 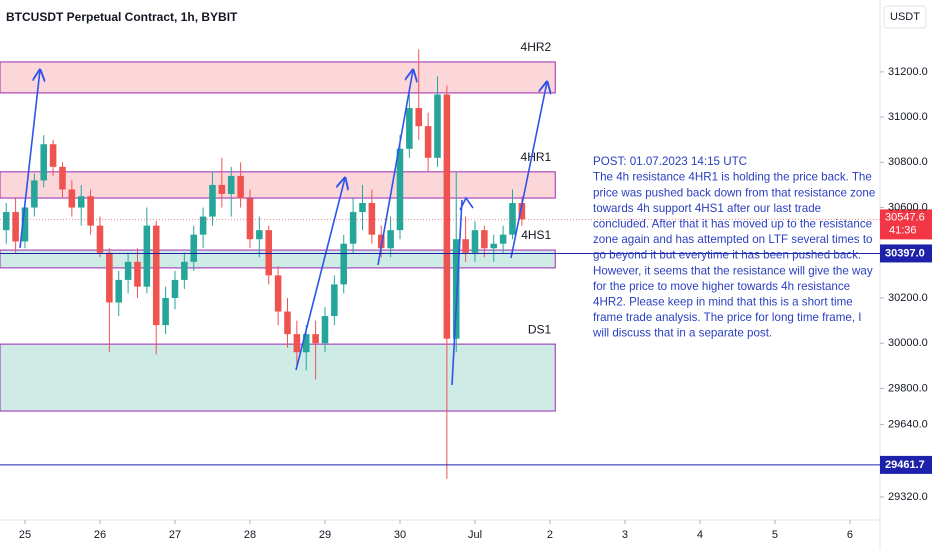 I want to click on y-tick-label: 30000.0, so click(x=908, y=343).